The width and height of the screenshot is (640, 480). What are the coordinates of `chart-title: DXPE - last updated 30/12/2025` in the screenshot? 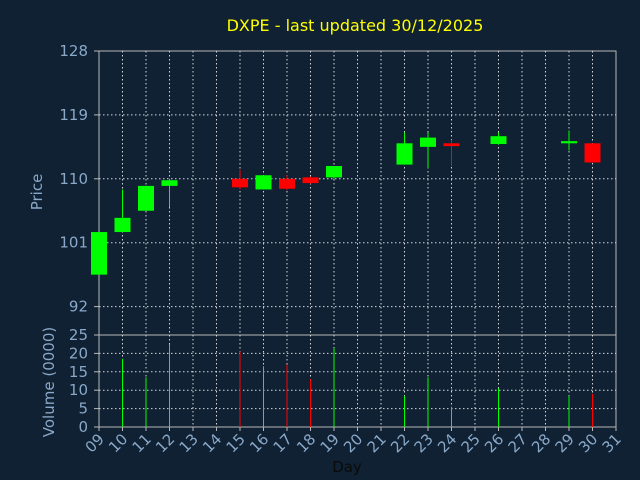 It's located at (355, 25).